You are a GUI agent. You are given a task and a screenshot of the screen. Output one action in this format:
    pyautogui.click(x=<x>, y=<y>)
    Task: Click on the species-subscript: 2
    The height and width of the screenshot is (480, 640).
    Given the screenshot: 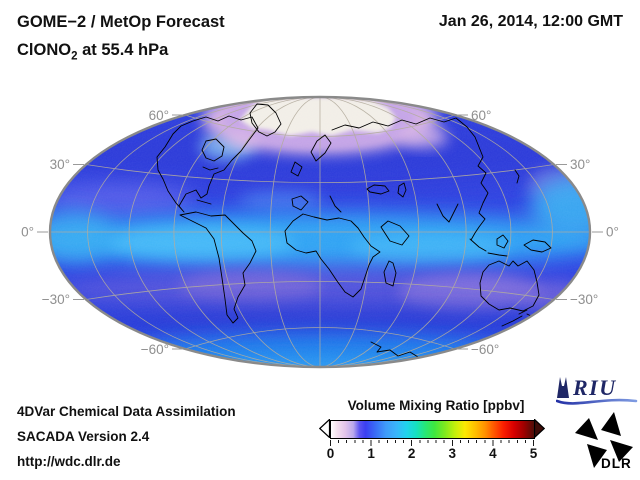 What is the action you would take?
    pyautogui.click(x=74, y=56)
    